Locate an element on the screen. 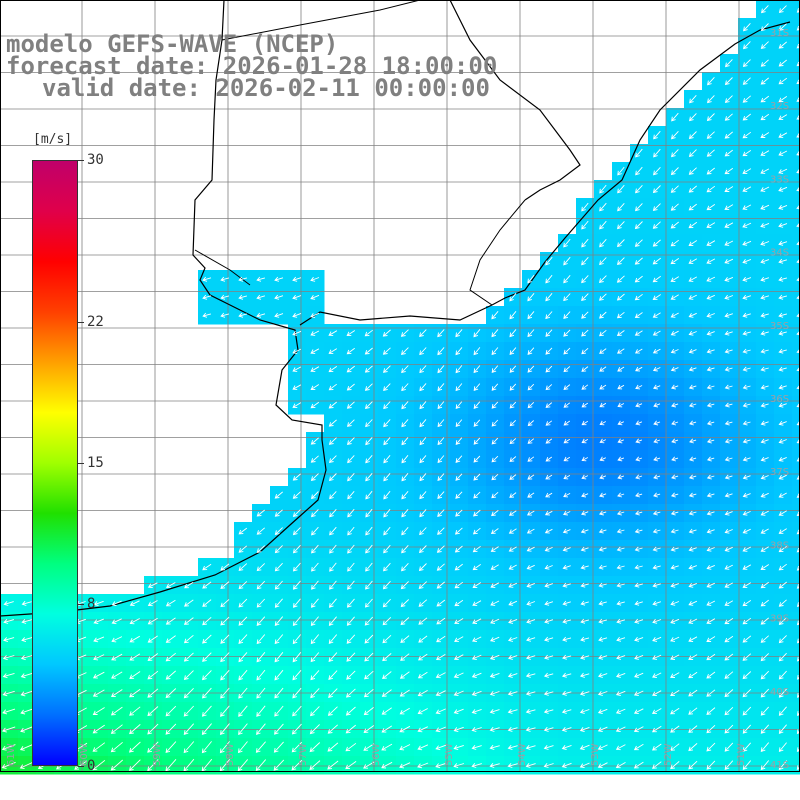 This screenshot has height=800, width=800. longitude-label: 51W is located at coordinates (741, 754).